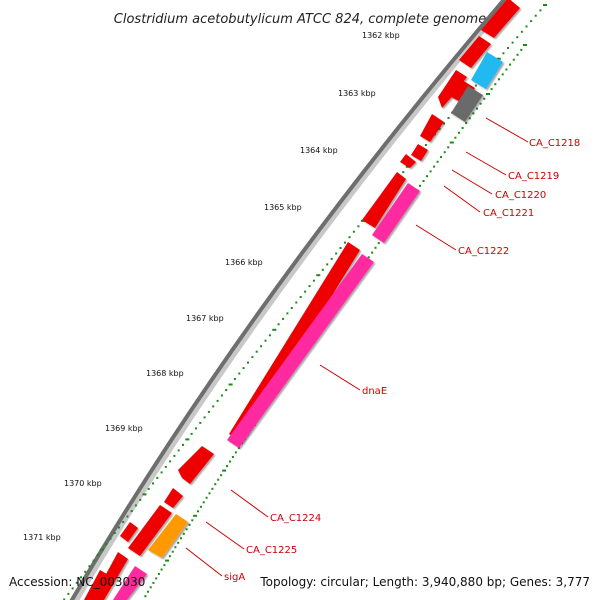 The image size is (600, 600). What do you see at coordinates (520, 195) in the screenshot?
I see `gene-label: CA_C1220` at bounding box center [520, 195].